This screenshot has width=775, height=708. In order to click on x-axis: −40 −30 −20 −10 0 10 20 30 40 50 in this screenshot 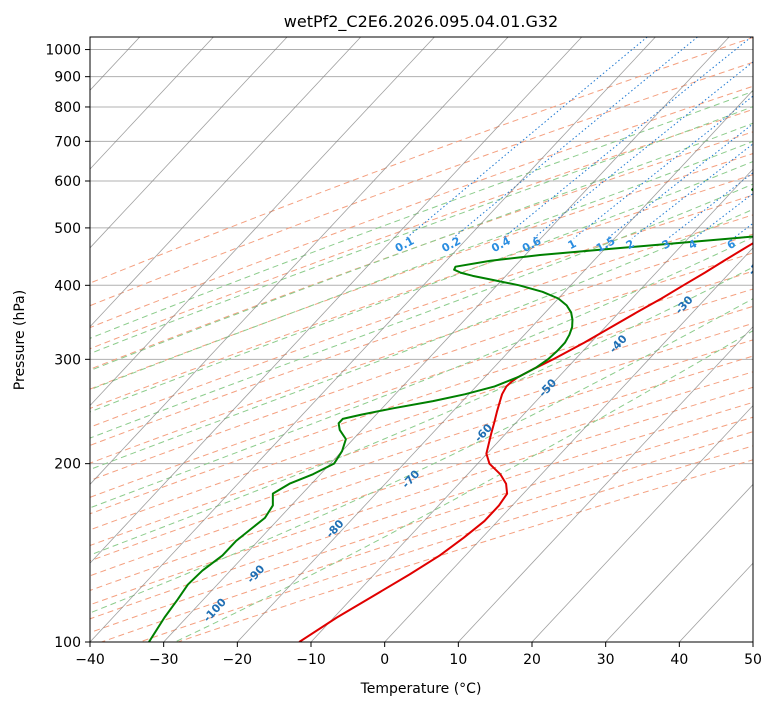, I will do `click(418, 655)`.